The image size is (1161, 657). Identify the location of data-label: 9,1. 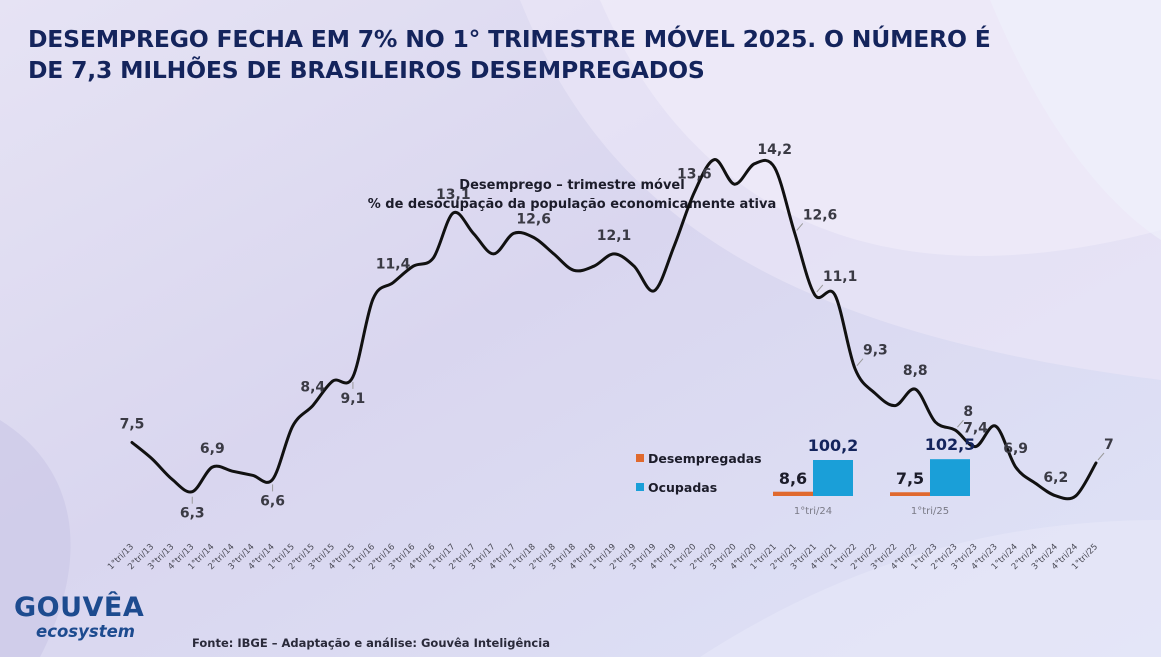
(353, 399).